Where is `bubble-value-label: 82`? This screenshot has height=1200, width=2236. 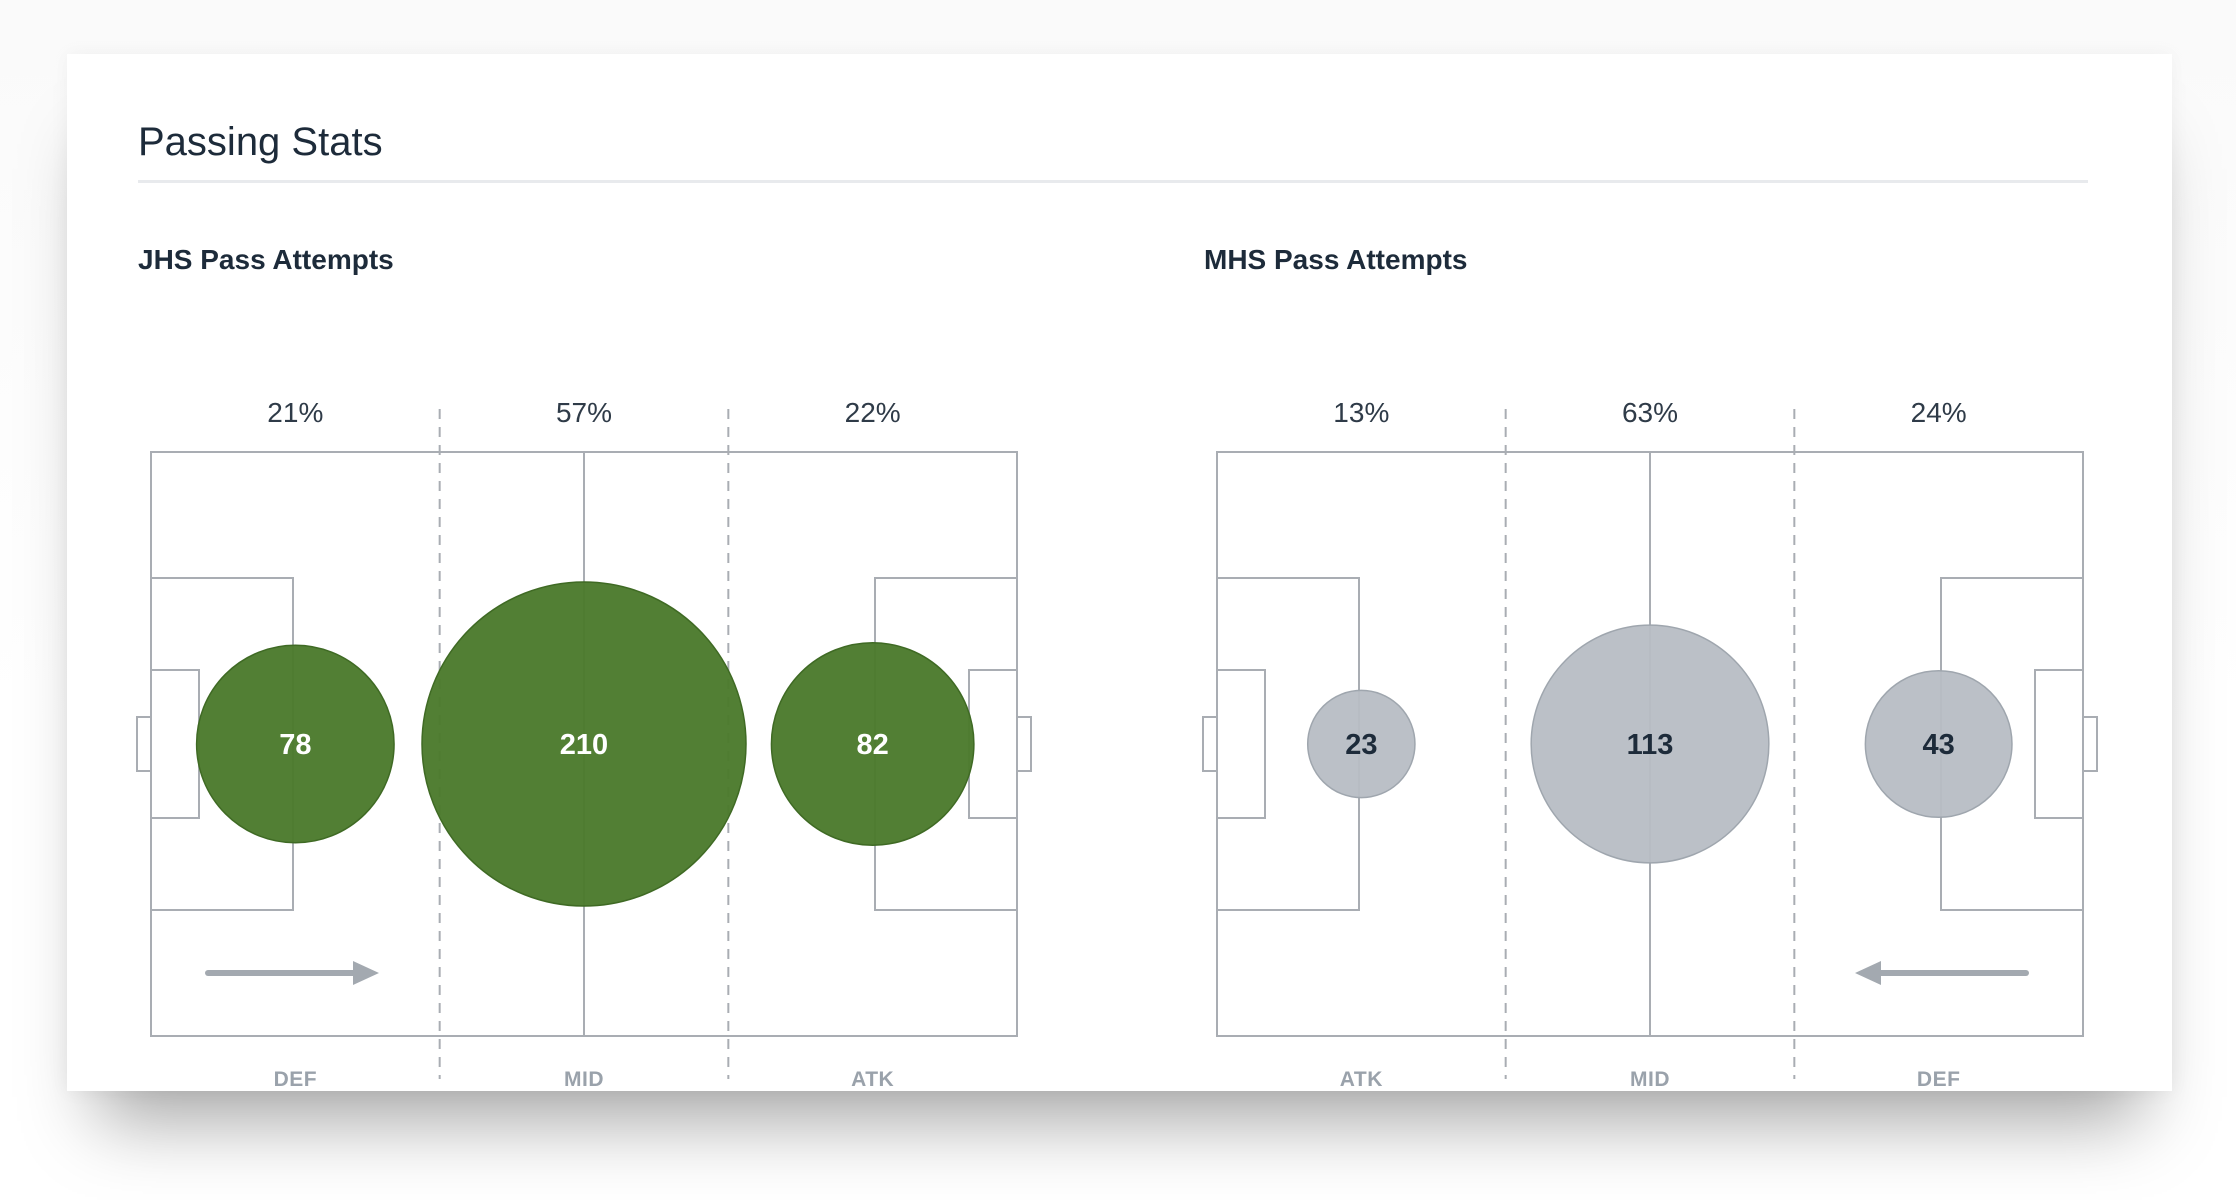
bubble-value-label: 82 is located at coordinates (873, 745).